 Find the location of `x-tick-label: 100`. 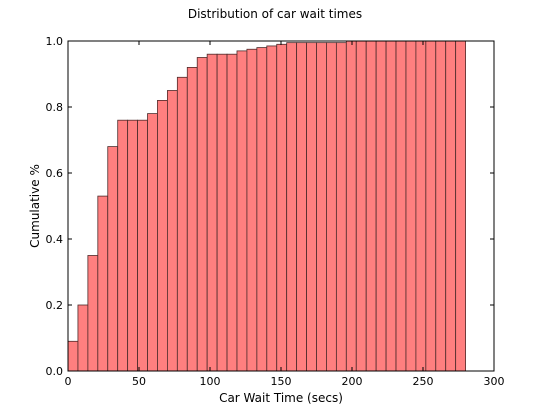

x-tick-label: 100 is located at coordinates (210, 381).